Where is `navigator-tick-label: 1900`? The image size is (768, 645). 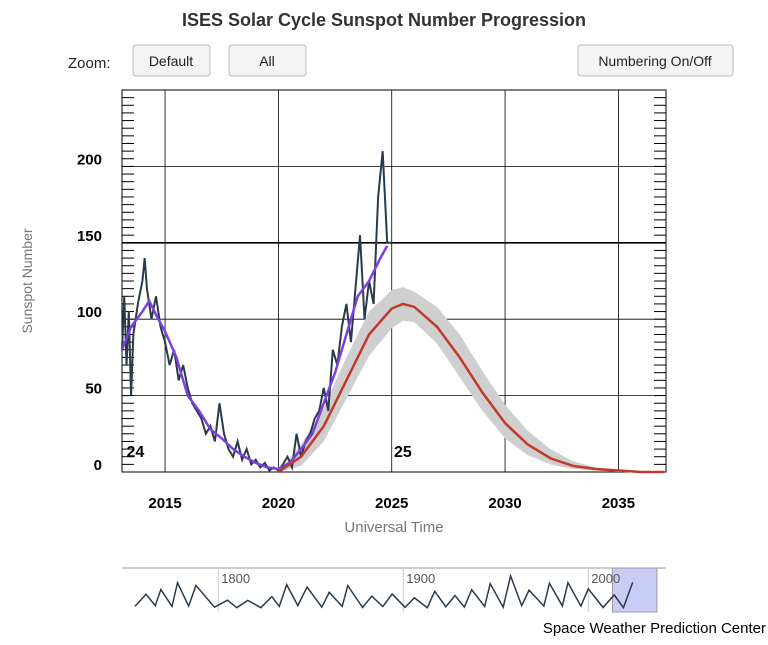
navigator-tick-label: 1900 is located at coordinates (420, 578).